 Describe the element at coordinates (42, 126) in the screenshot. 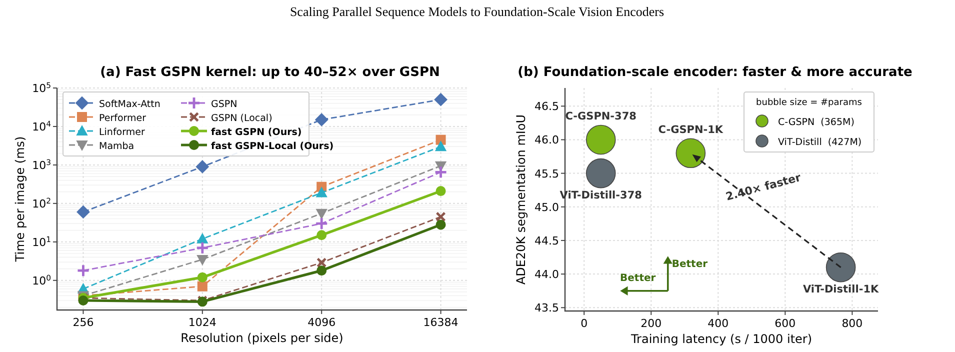

I see `y-tick-label: 10$^{4}$` at that location.